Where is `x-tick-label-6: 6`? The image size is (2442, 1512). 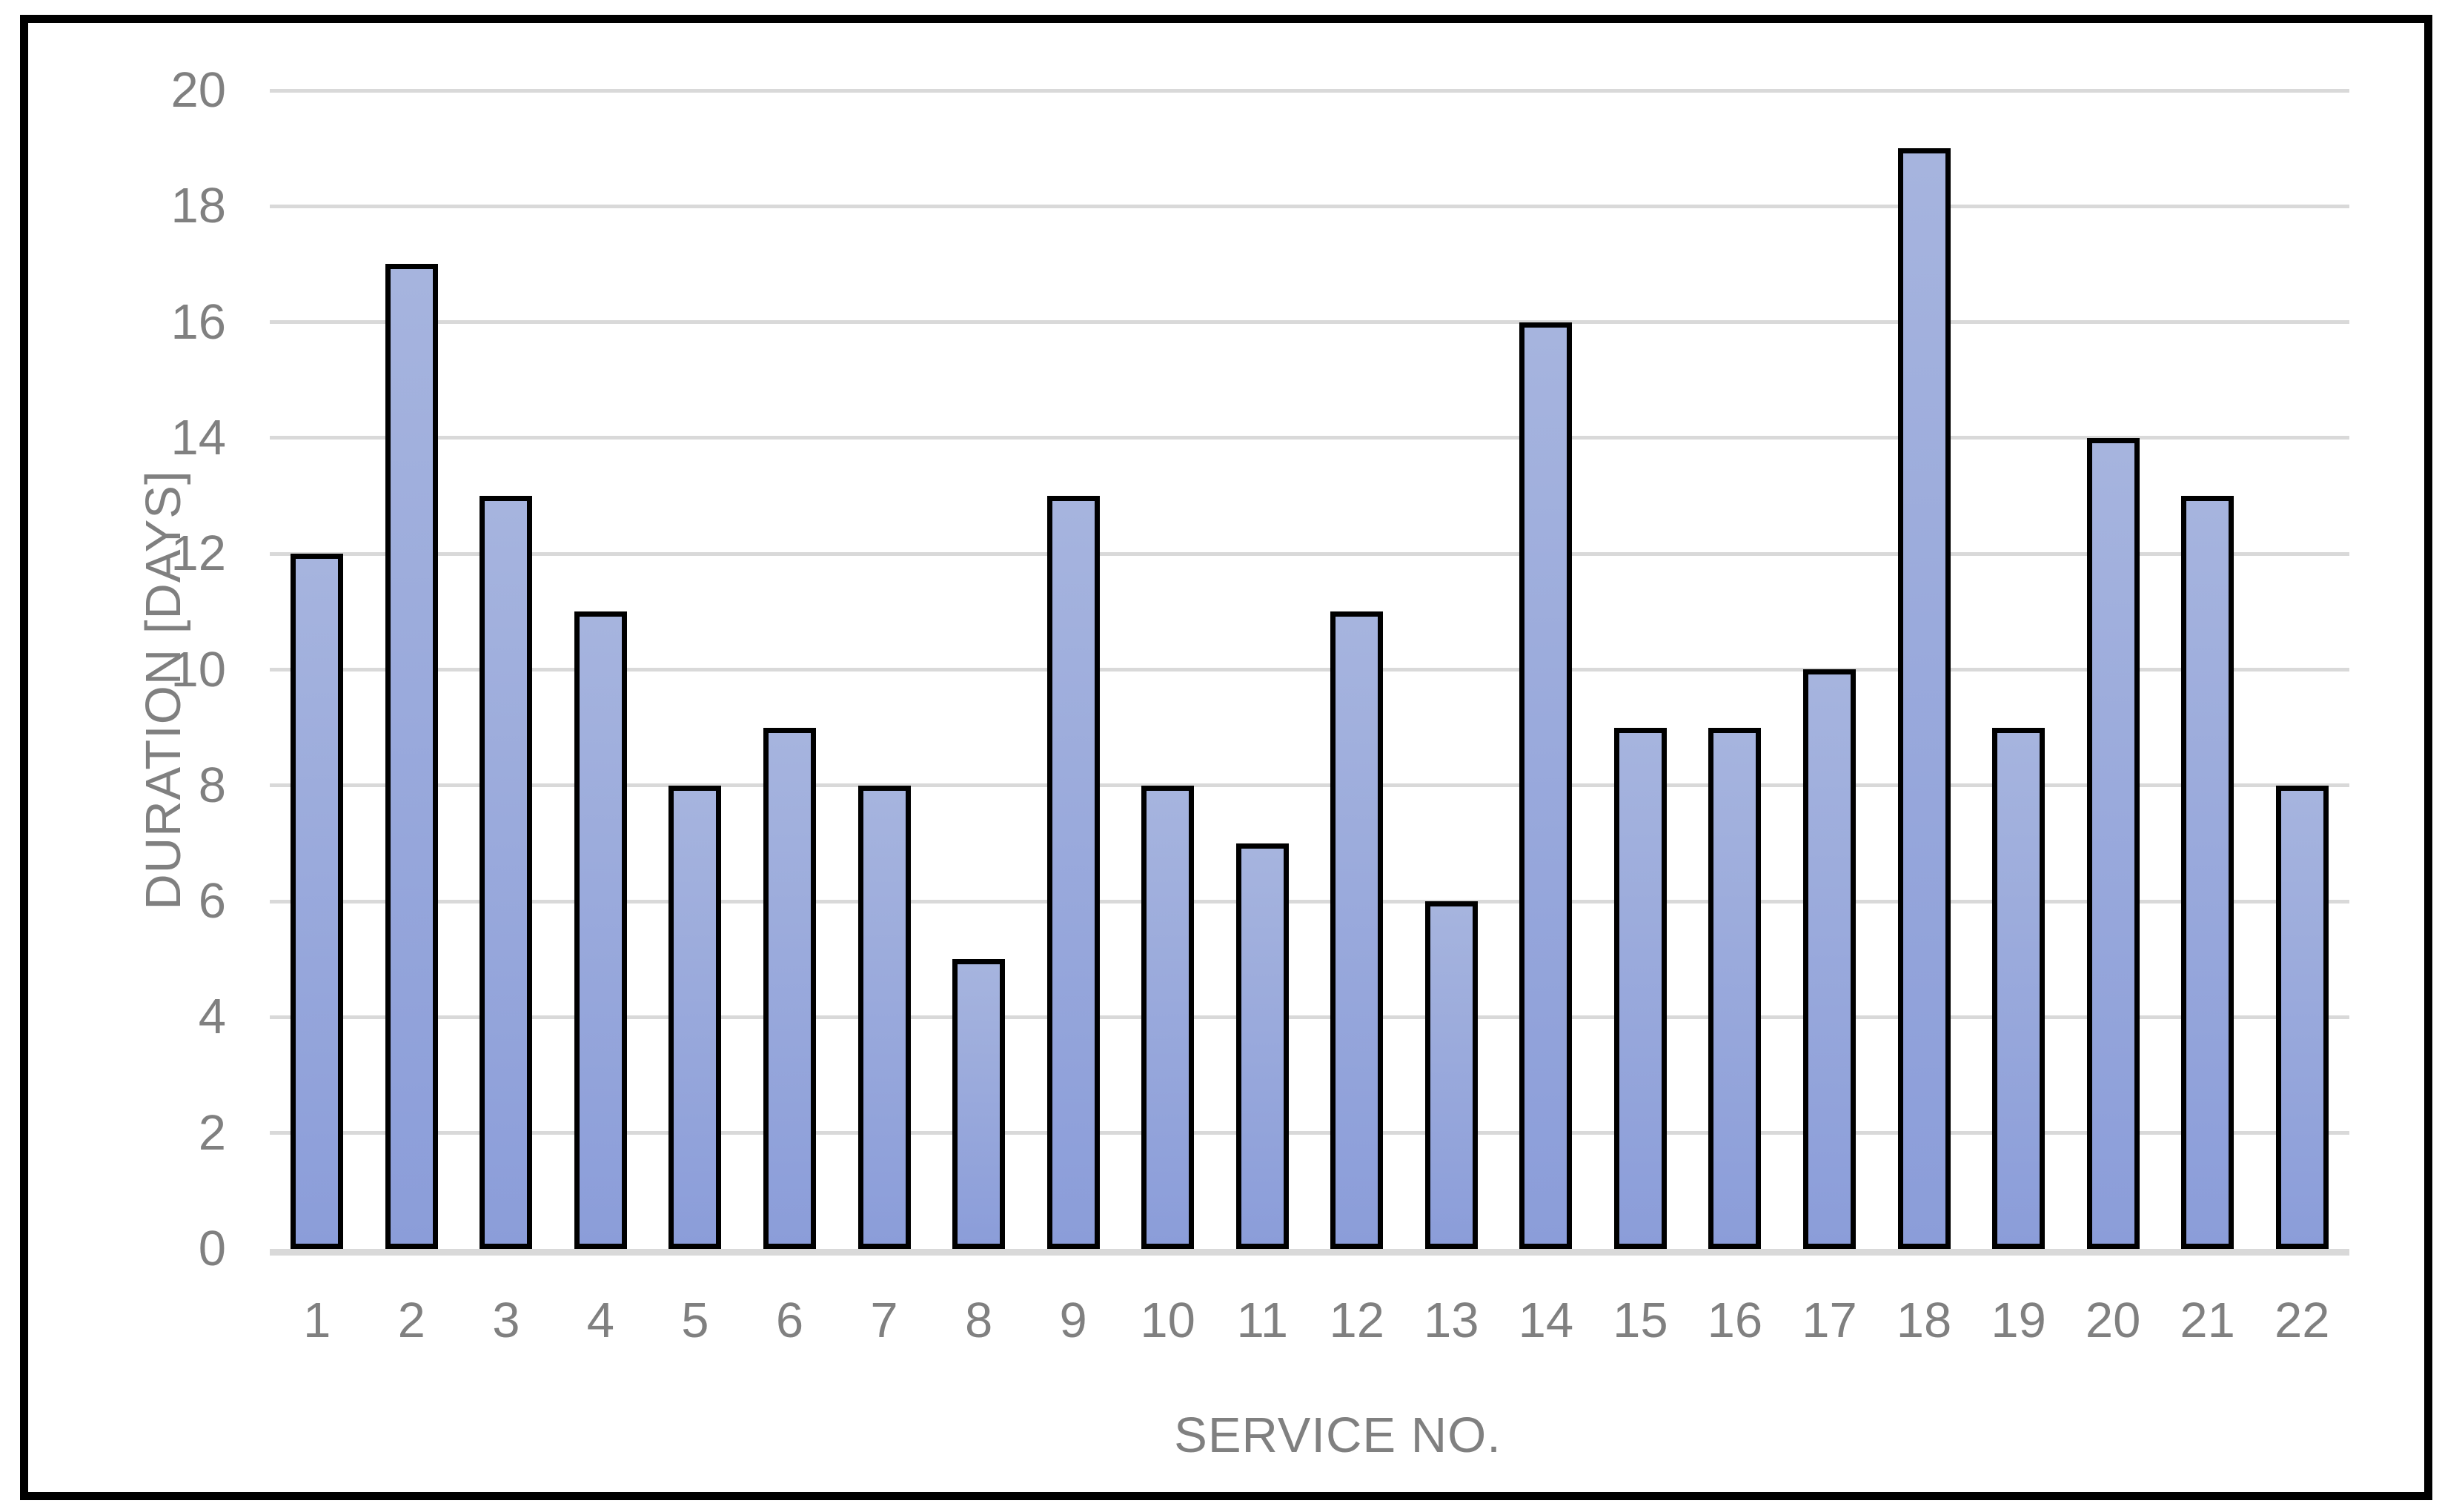
x-tick-label-6: 6 is located at coordinates (790, 1321).